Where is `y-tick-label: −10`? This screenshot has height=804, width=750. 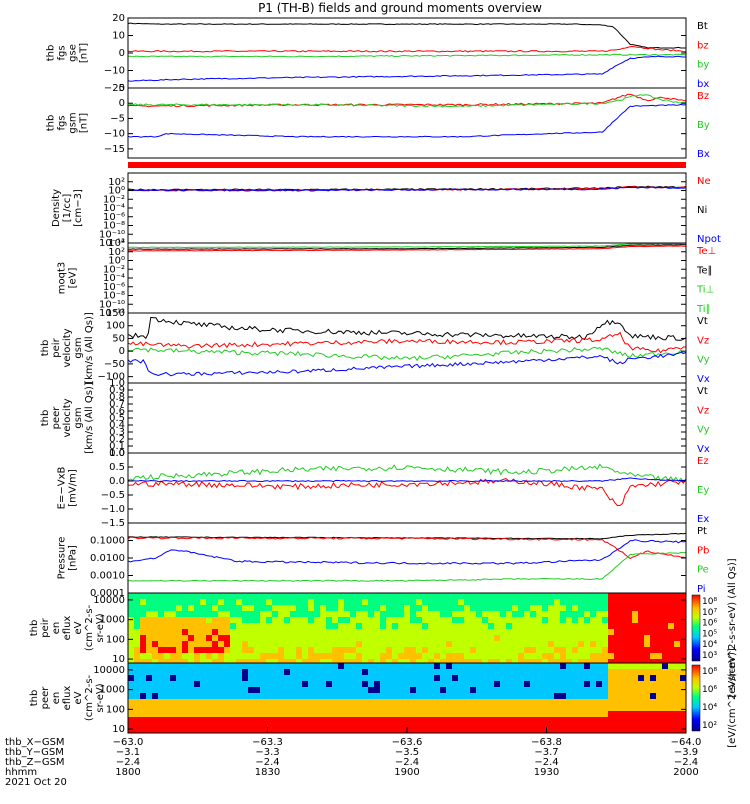 y-tick-label: −10 is located at coordinates (114, 134).